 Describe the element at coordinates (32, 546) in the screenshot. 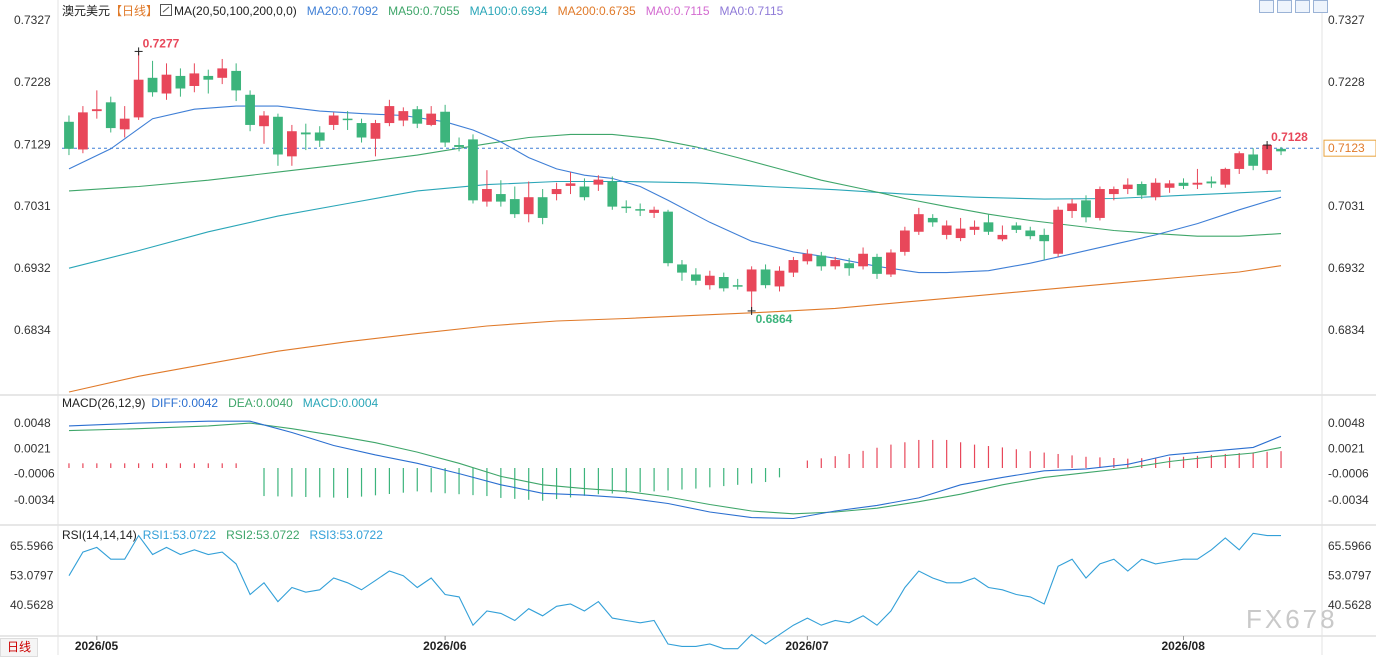

I see `rsi-tick-label-left: 65.5966` at that location.